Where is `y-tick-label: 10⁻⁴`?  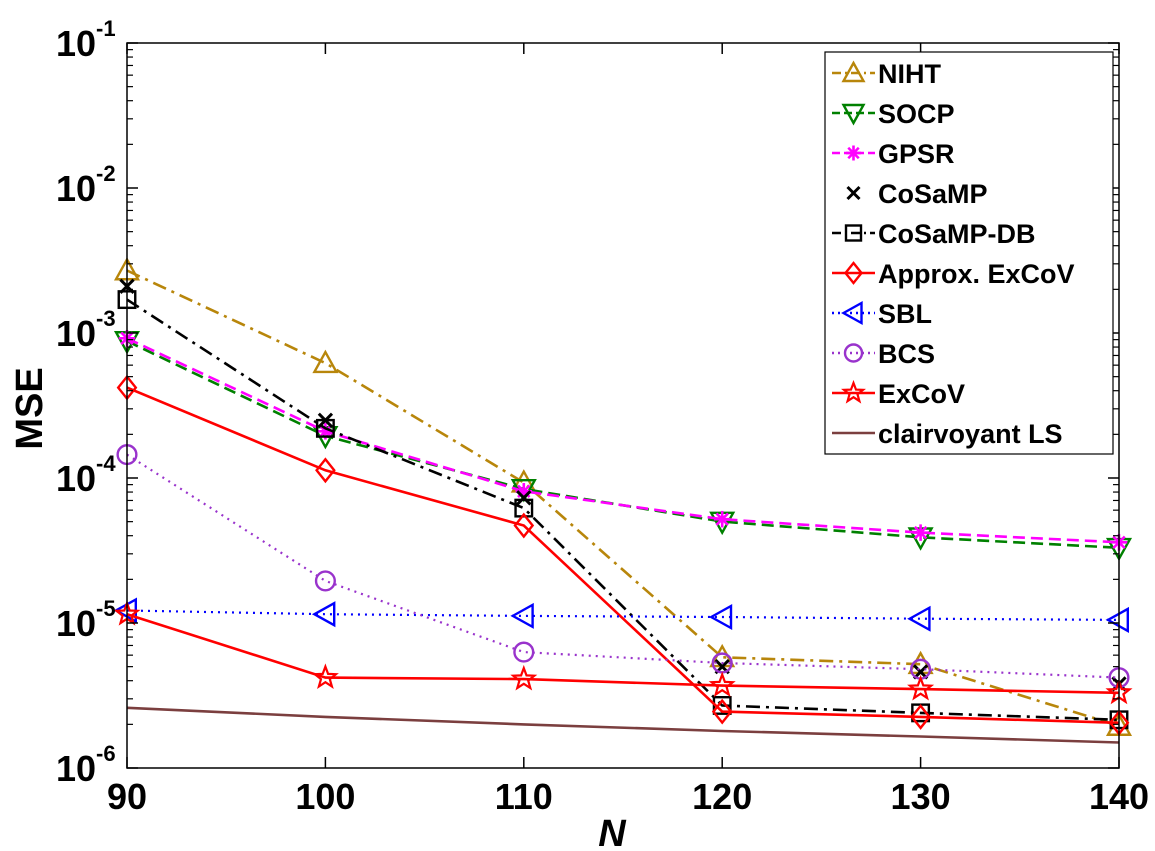
y-tick-label: 10⁻⁴ is located at coordinates (86, 475).